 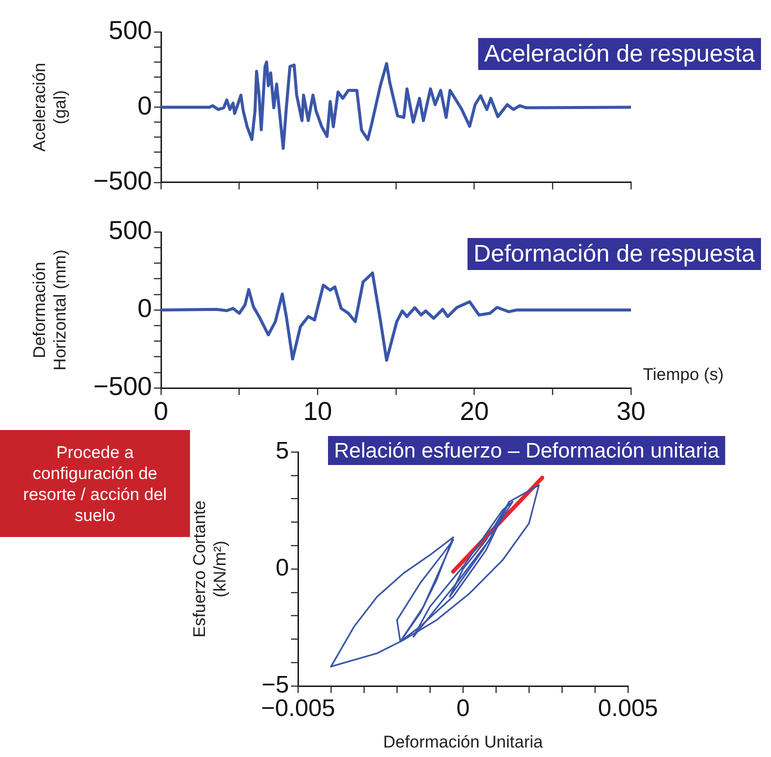 I want to click on x-tick-label: 30, so click(x=631, y=411).